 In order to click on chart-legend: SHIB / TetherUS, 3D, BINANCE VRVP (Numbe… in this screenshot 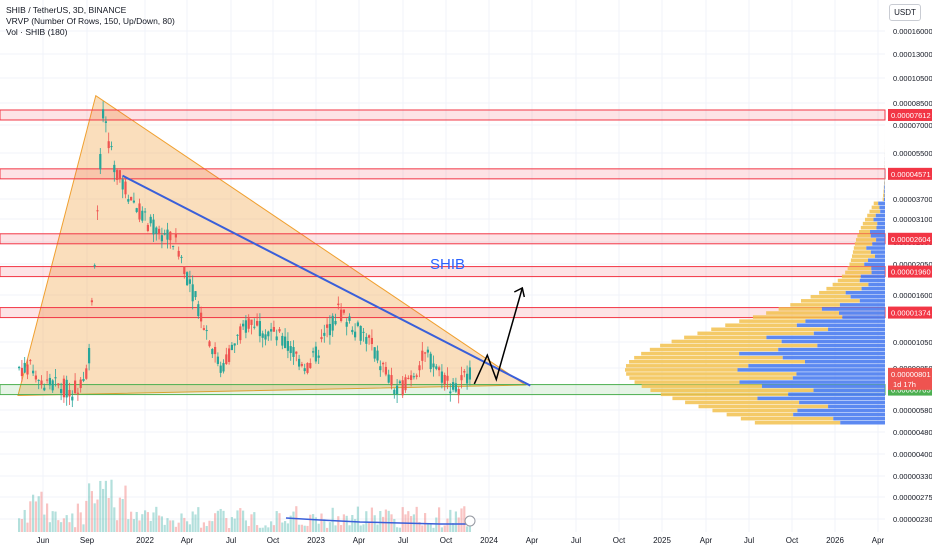, I will do `click(90, 21)`.